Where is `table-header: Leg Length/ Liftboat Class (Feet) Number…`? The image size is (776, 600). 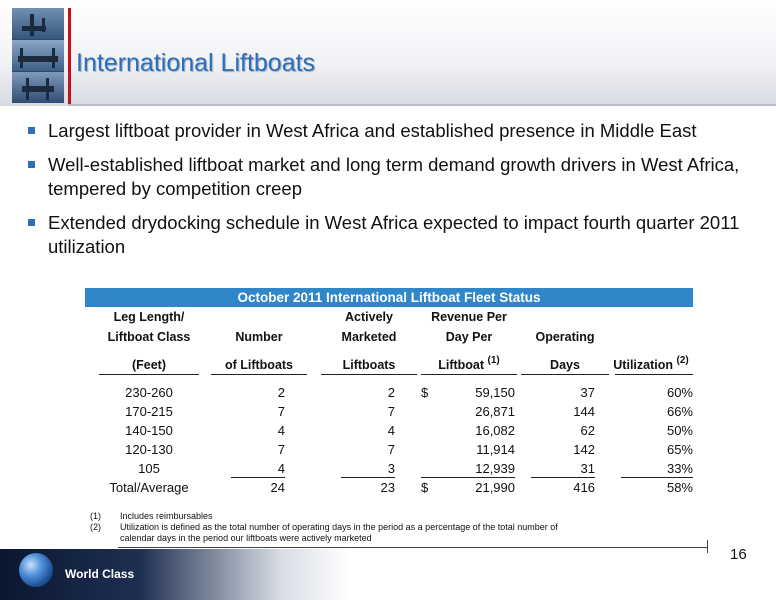
table-header: Leg Length/ Liftboat Class (Feet) Number… is located at coordinates (389, 345).